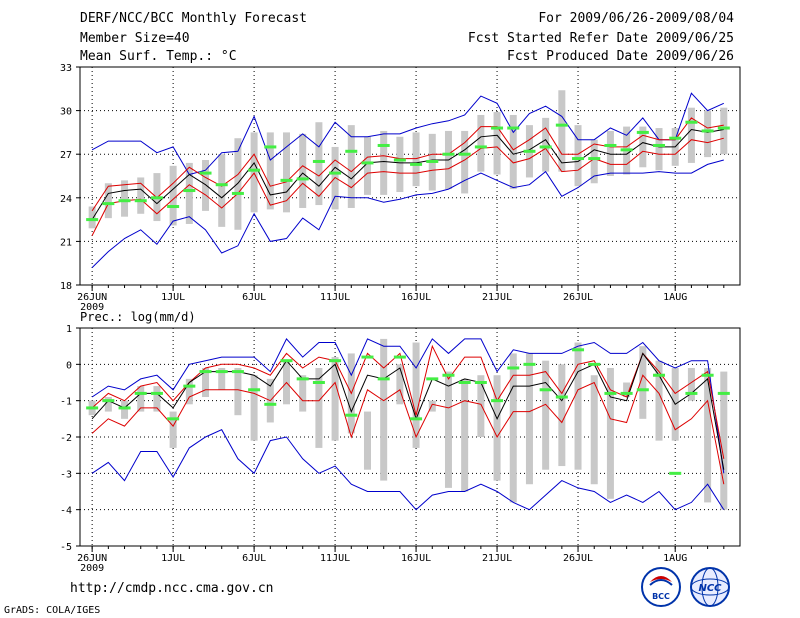 The height and width of the screenshot is (618, 800). Describe the element at coordinates (66, 155) in the screenshot. I see `y-tick-label: 27` at that location.